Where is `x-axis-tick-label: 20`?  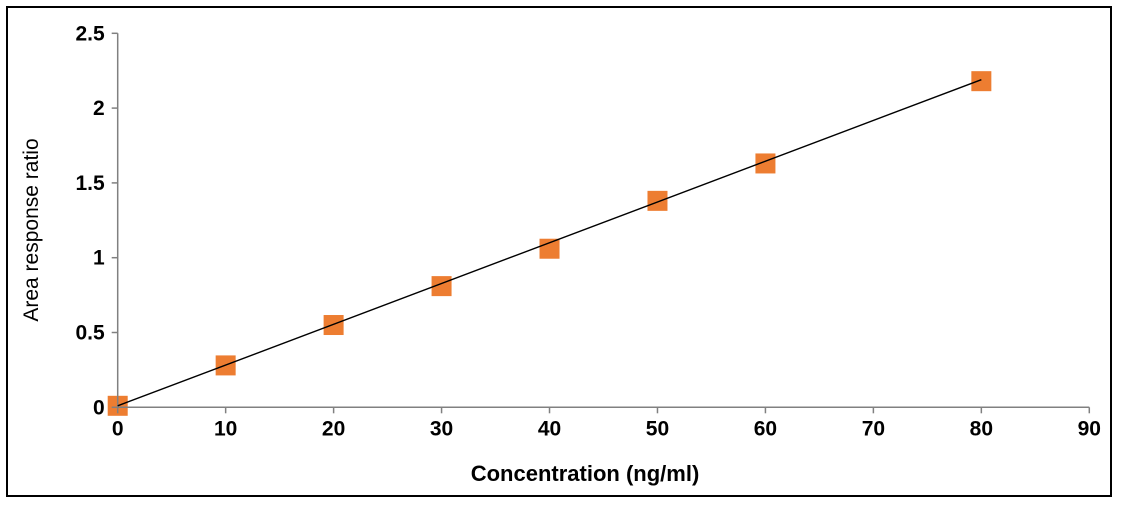
x-axis-tick-label: 20 is located at coordinates (333, 428).